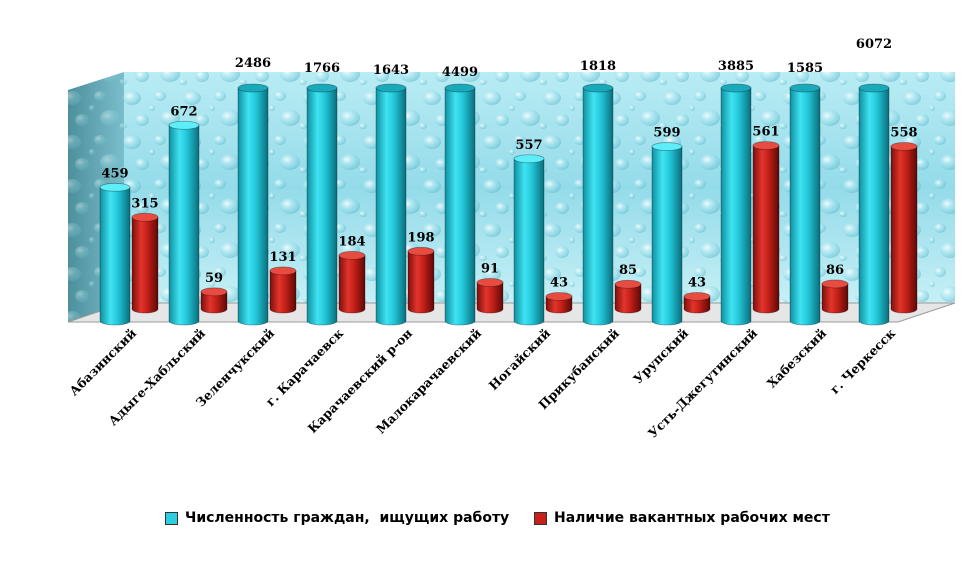  Describe the element at coordinates (183, 111) in the screenshot. I see `value-label-seekers-1: 672` at that location.